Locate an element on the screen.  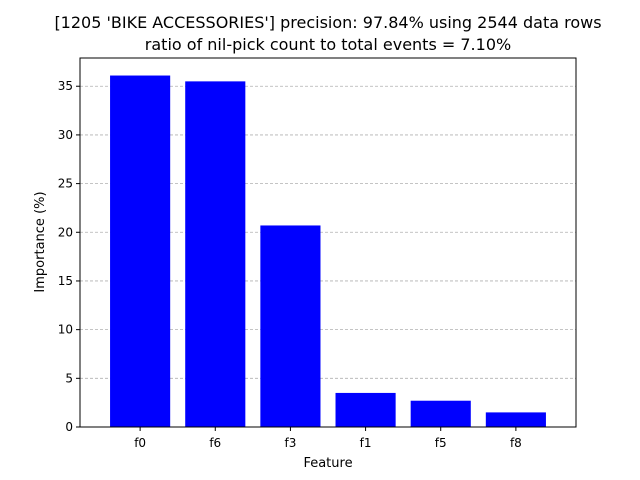
y-tick-label: 0 is located at coordinates (69, 427).